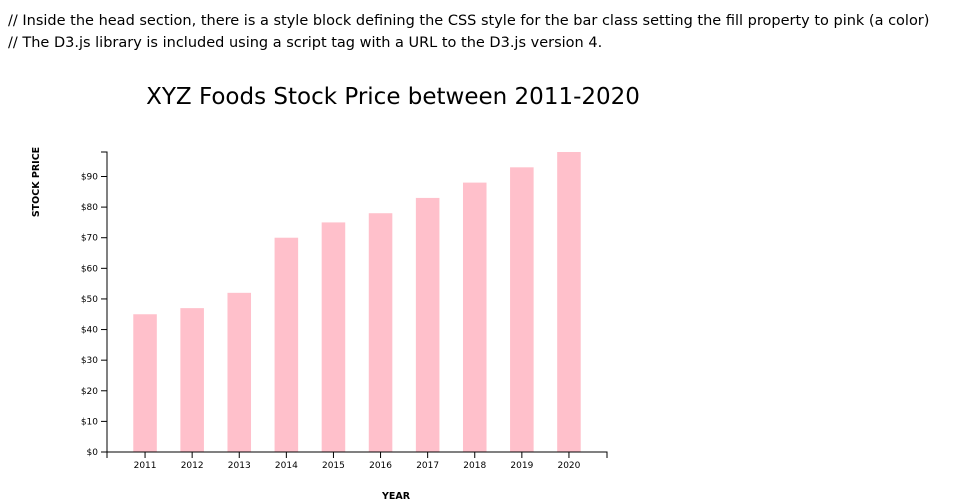 The height and width of the screenshot is (500, 960). Describe the element at coordinates (380, 332) in the screenshot. I see `bar-2016` at that location.